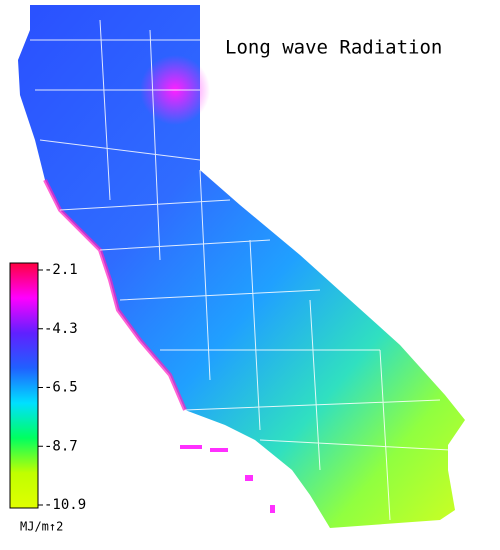 The image size is (500, 550). I want to click on coast-edge, so click(115, 295).